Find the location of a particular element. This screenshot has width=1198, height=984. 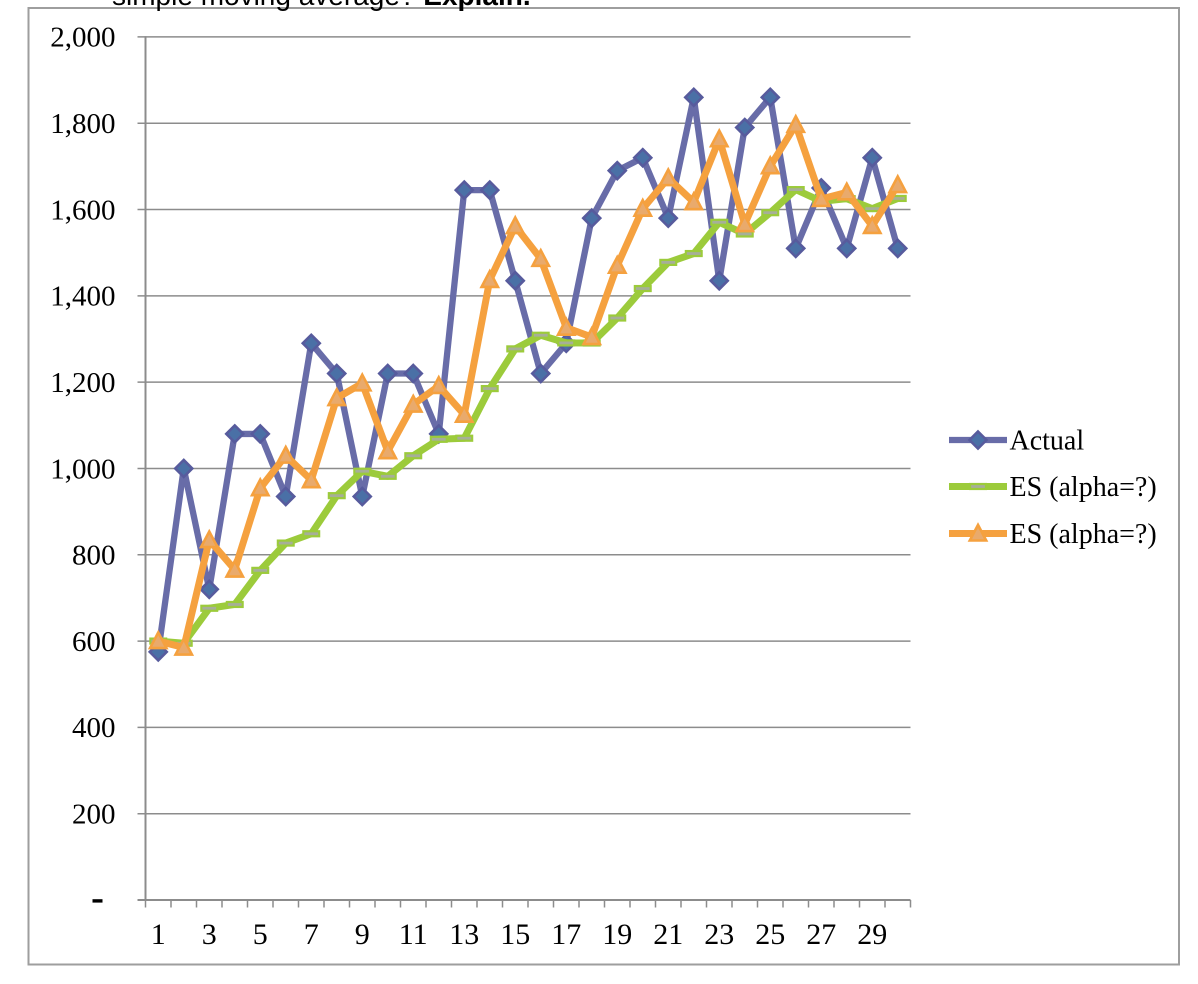

svg-text: 3 is located at coordinates (209, 934).